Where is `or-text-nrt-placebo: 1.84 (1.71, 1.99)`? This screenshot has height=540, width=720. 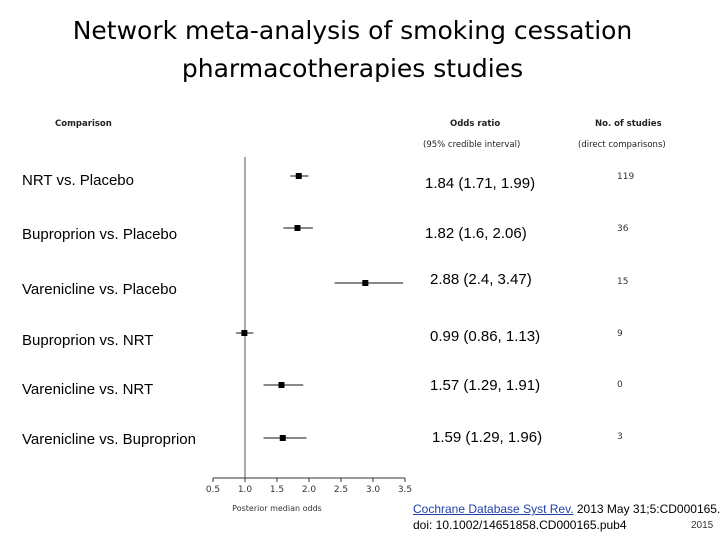
or-text-nrt-placebo: 1.84 (1.71, 1.99) is located at coordinates (480, 183).